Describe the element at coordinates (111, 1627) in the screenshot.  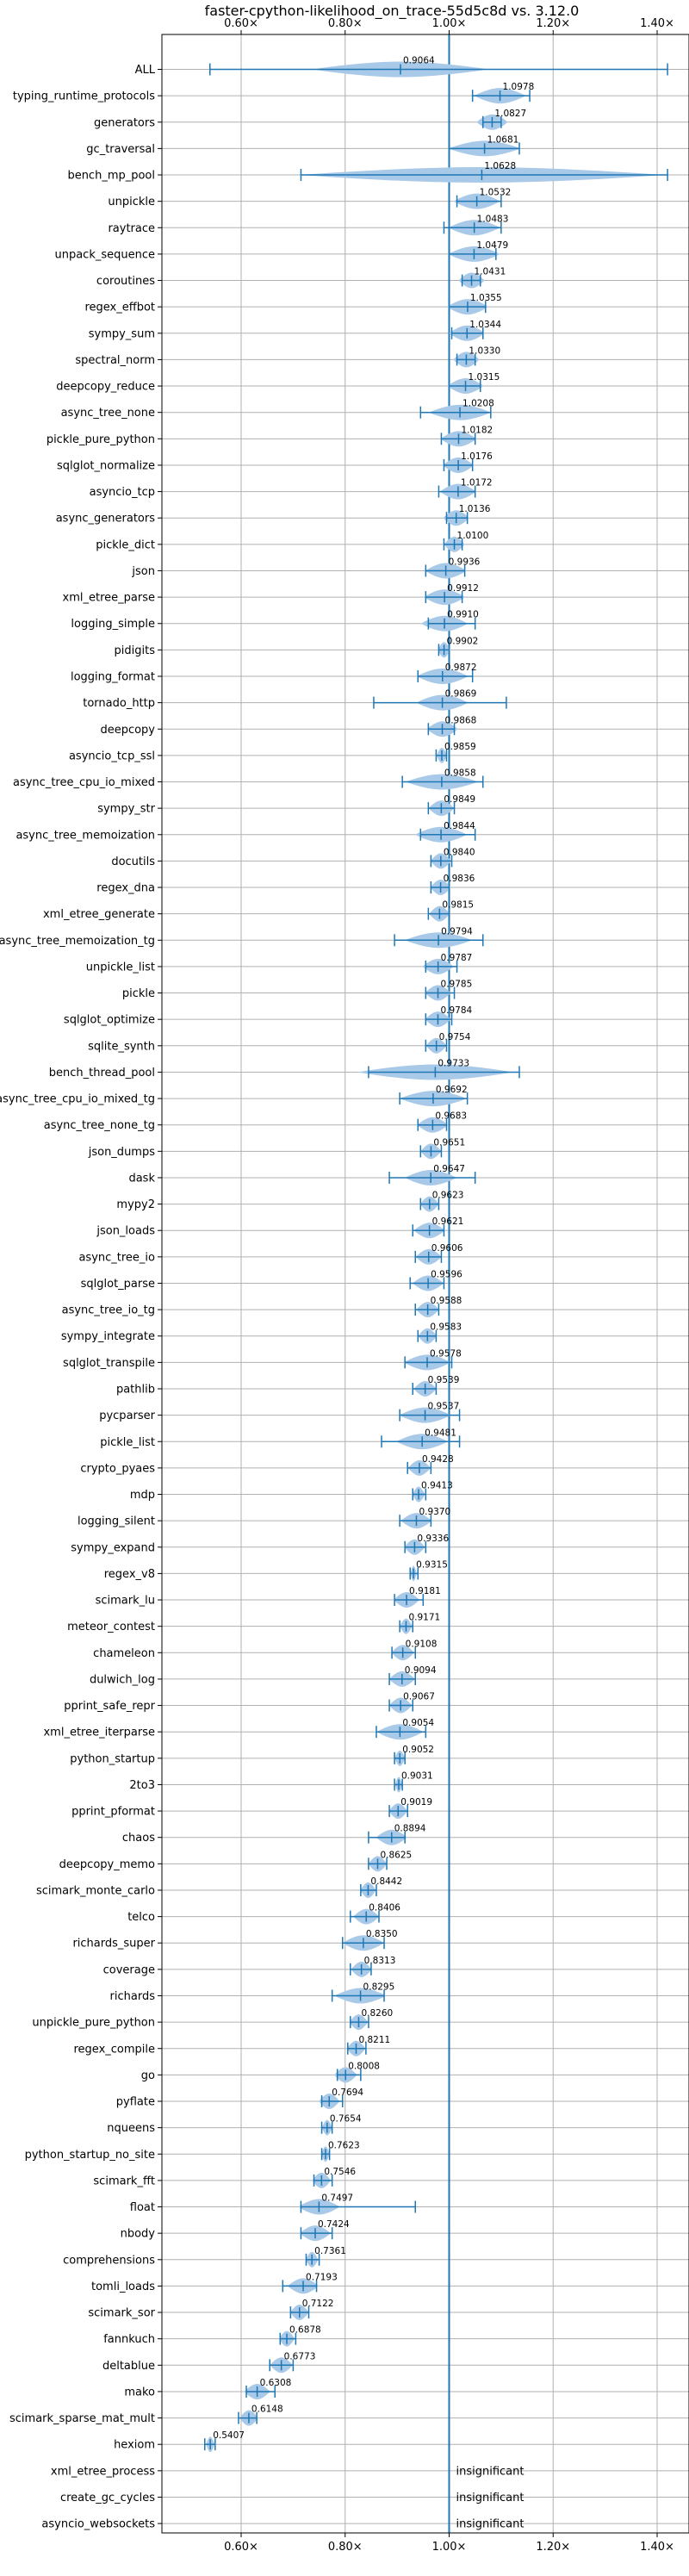
I see `benchmark-label: meteor_contest` at that location.